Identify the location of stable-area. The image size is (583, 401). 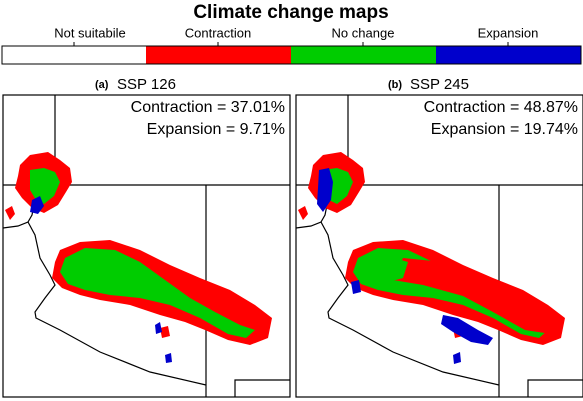
(385, 270).